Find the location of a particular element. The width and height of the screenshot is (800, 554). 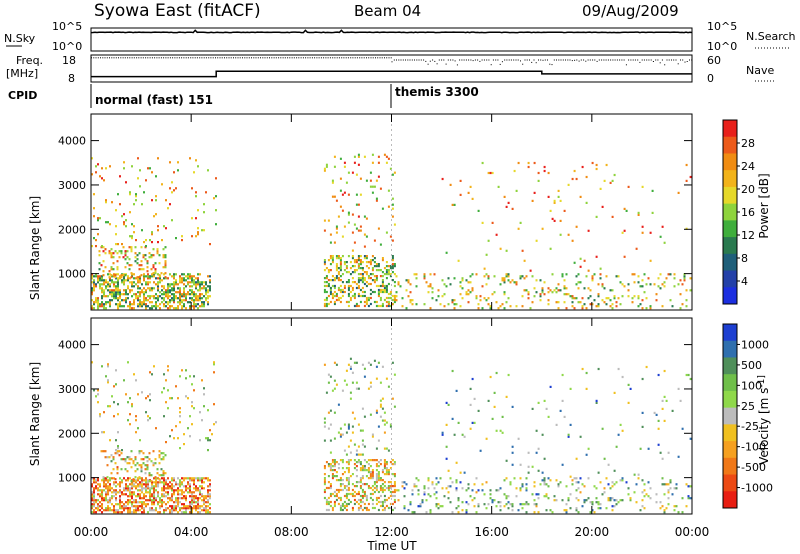

velocity-ytick-label: 1000 is located at coordinates (72, 478).